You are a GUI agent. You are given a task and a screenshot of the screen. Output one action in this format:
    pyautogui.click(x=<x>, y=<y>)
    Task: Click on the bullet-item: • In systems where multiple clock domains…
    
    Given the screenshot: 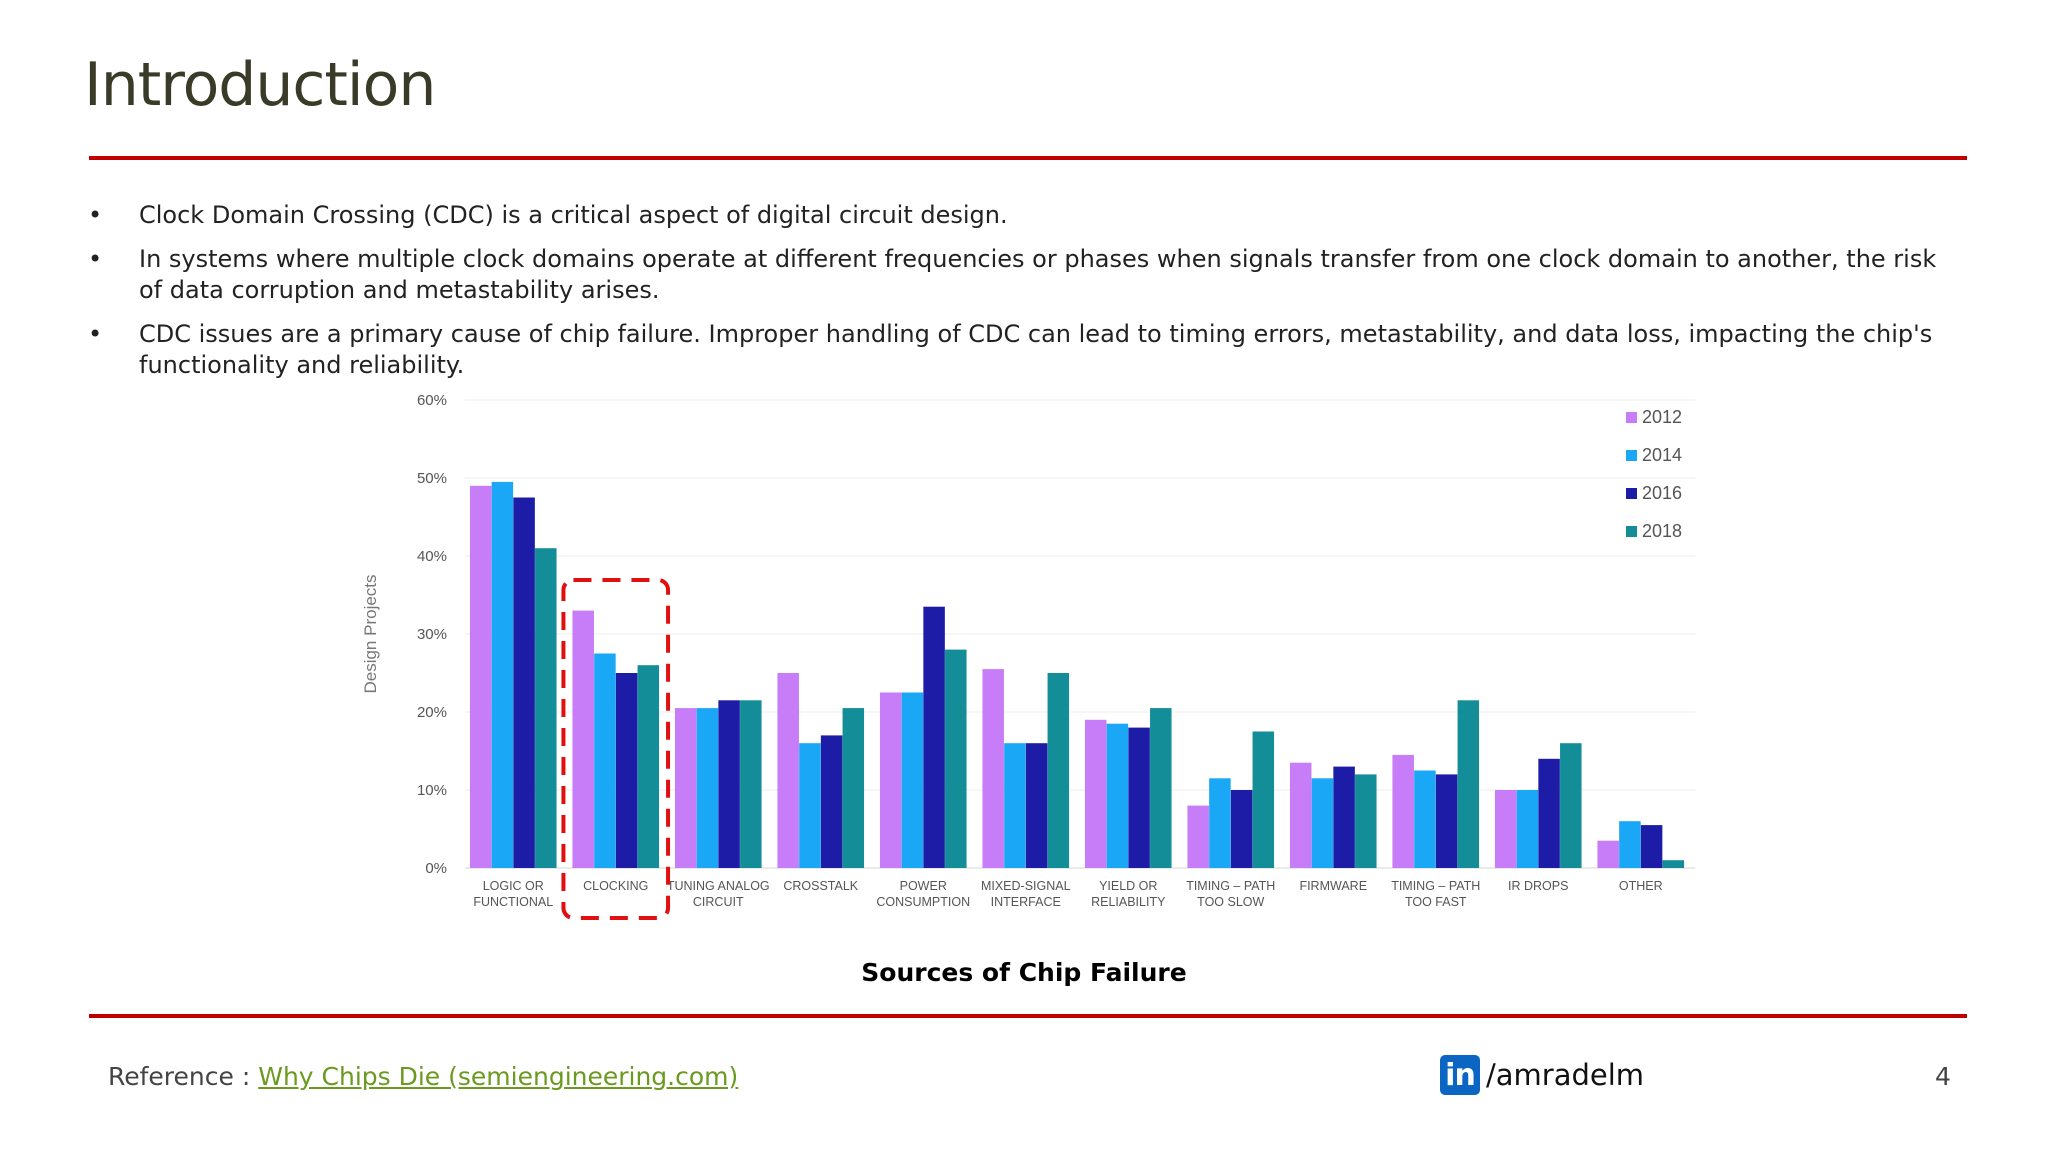 What is the action you would take?
    pyautogui.click(x=1025, y=275)
    